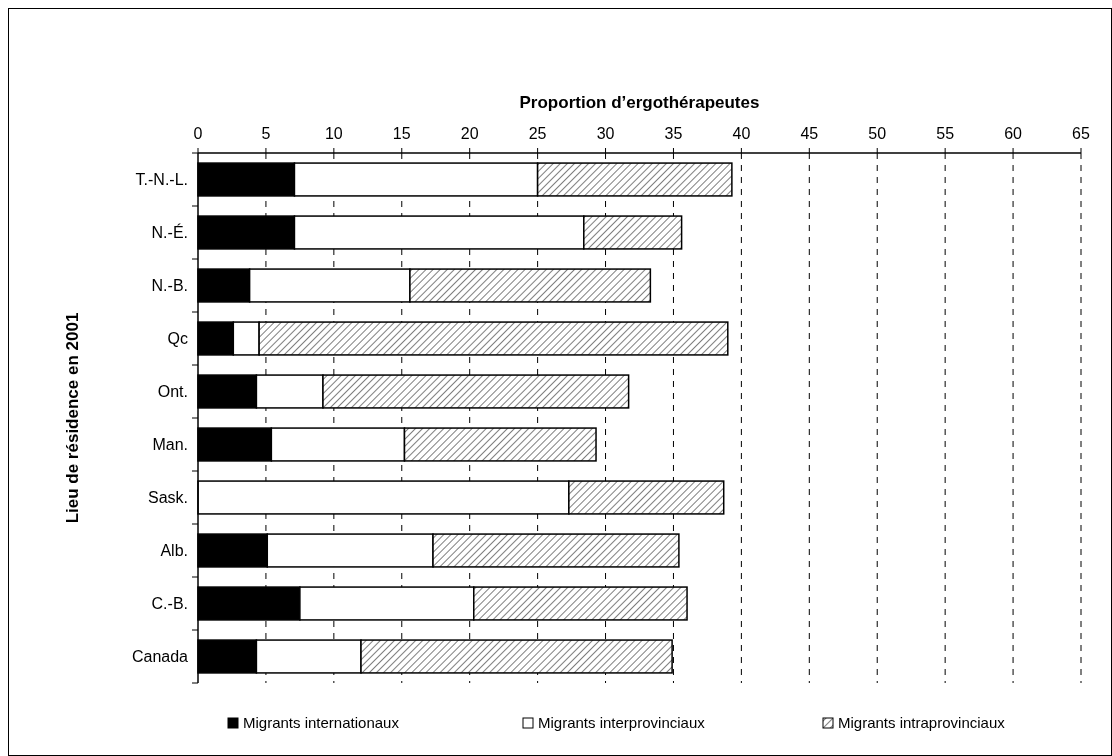 The height and width of the screenshot is (756, 1112). I want to click on y-tick-label: Qc, so click(177, 339).